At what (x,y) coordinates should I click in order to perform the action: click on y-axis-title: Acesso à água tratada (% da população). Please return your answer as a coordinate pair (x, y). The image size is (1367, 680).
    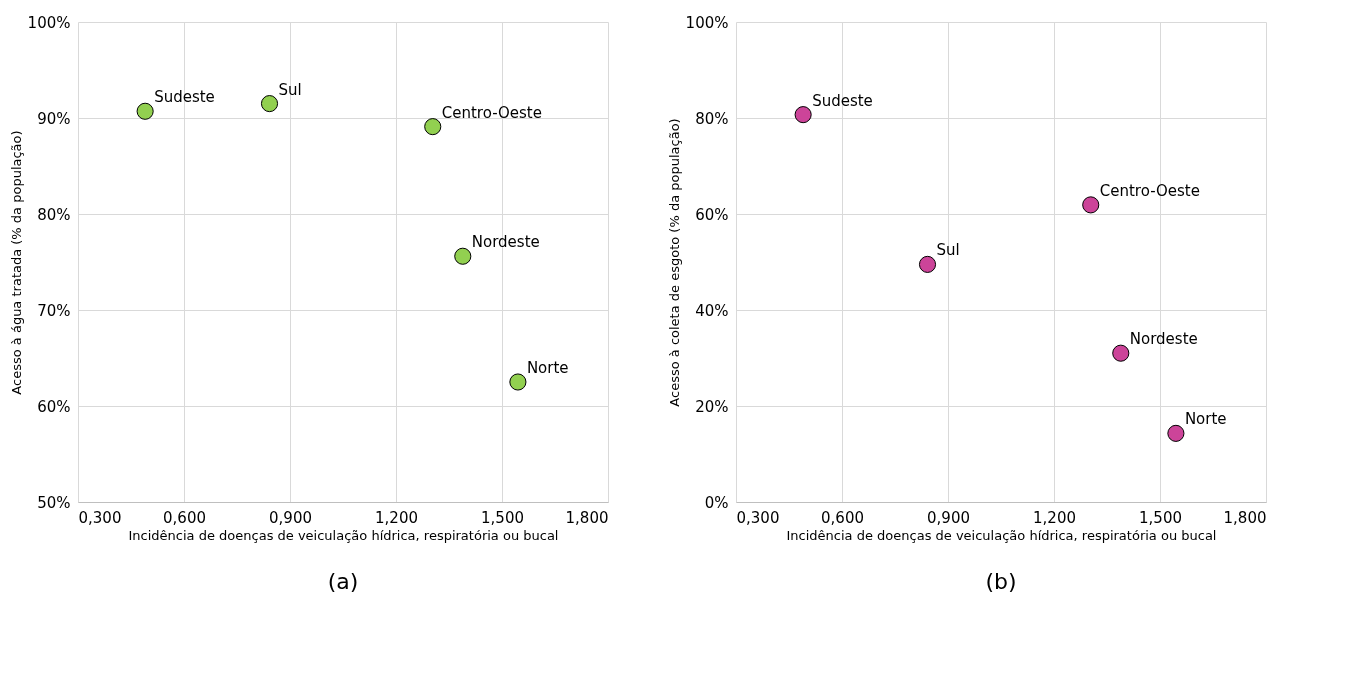
    Looking at the image, I should click on (16, 262).